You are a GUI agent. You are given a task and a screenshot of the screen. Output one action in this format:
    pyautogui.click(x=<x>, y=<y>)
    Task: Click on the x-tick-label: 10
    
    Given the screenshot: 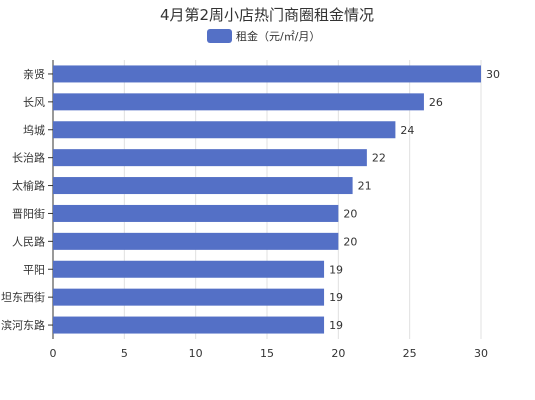 What is the action you would take?
    pyautogui.click(x=196, y=353)
    